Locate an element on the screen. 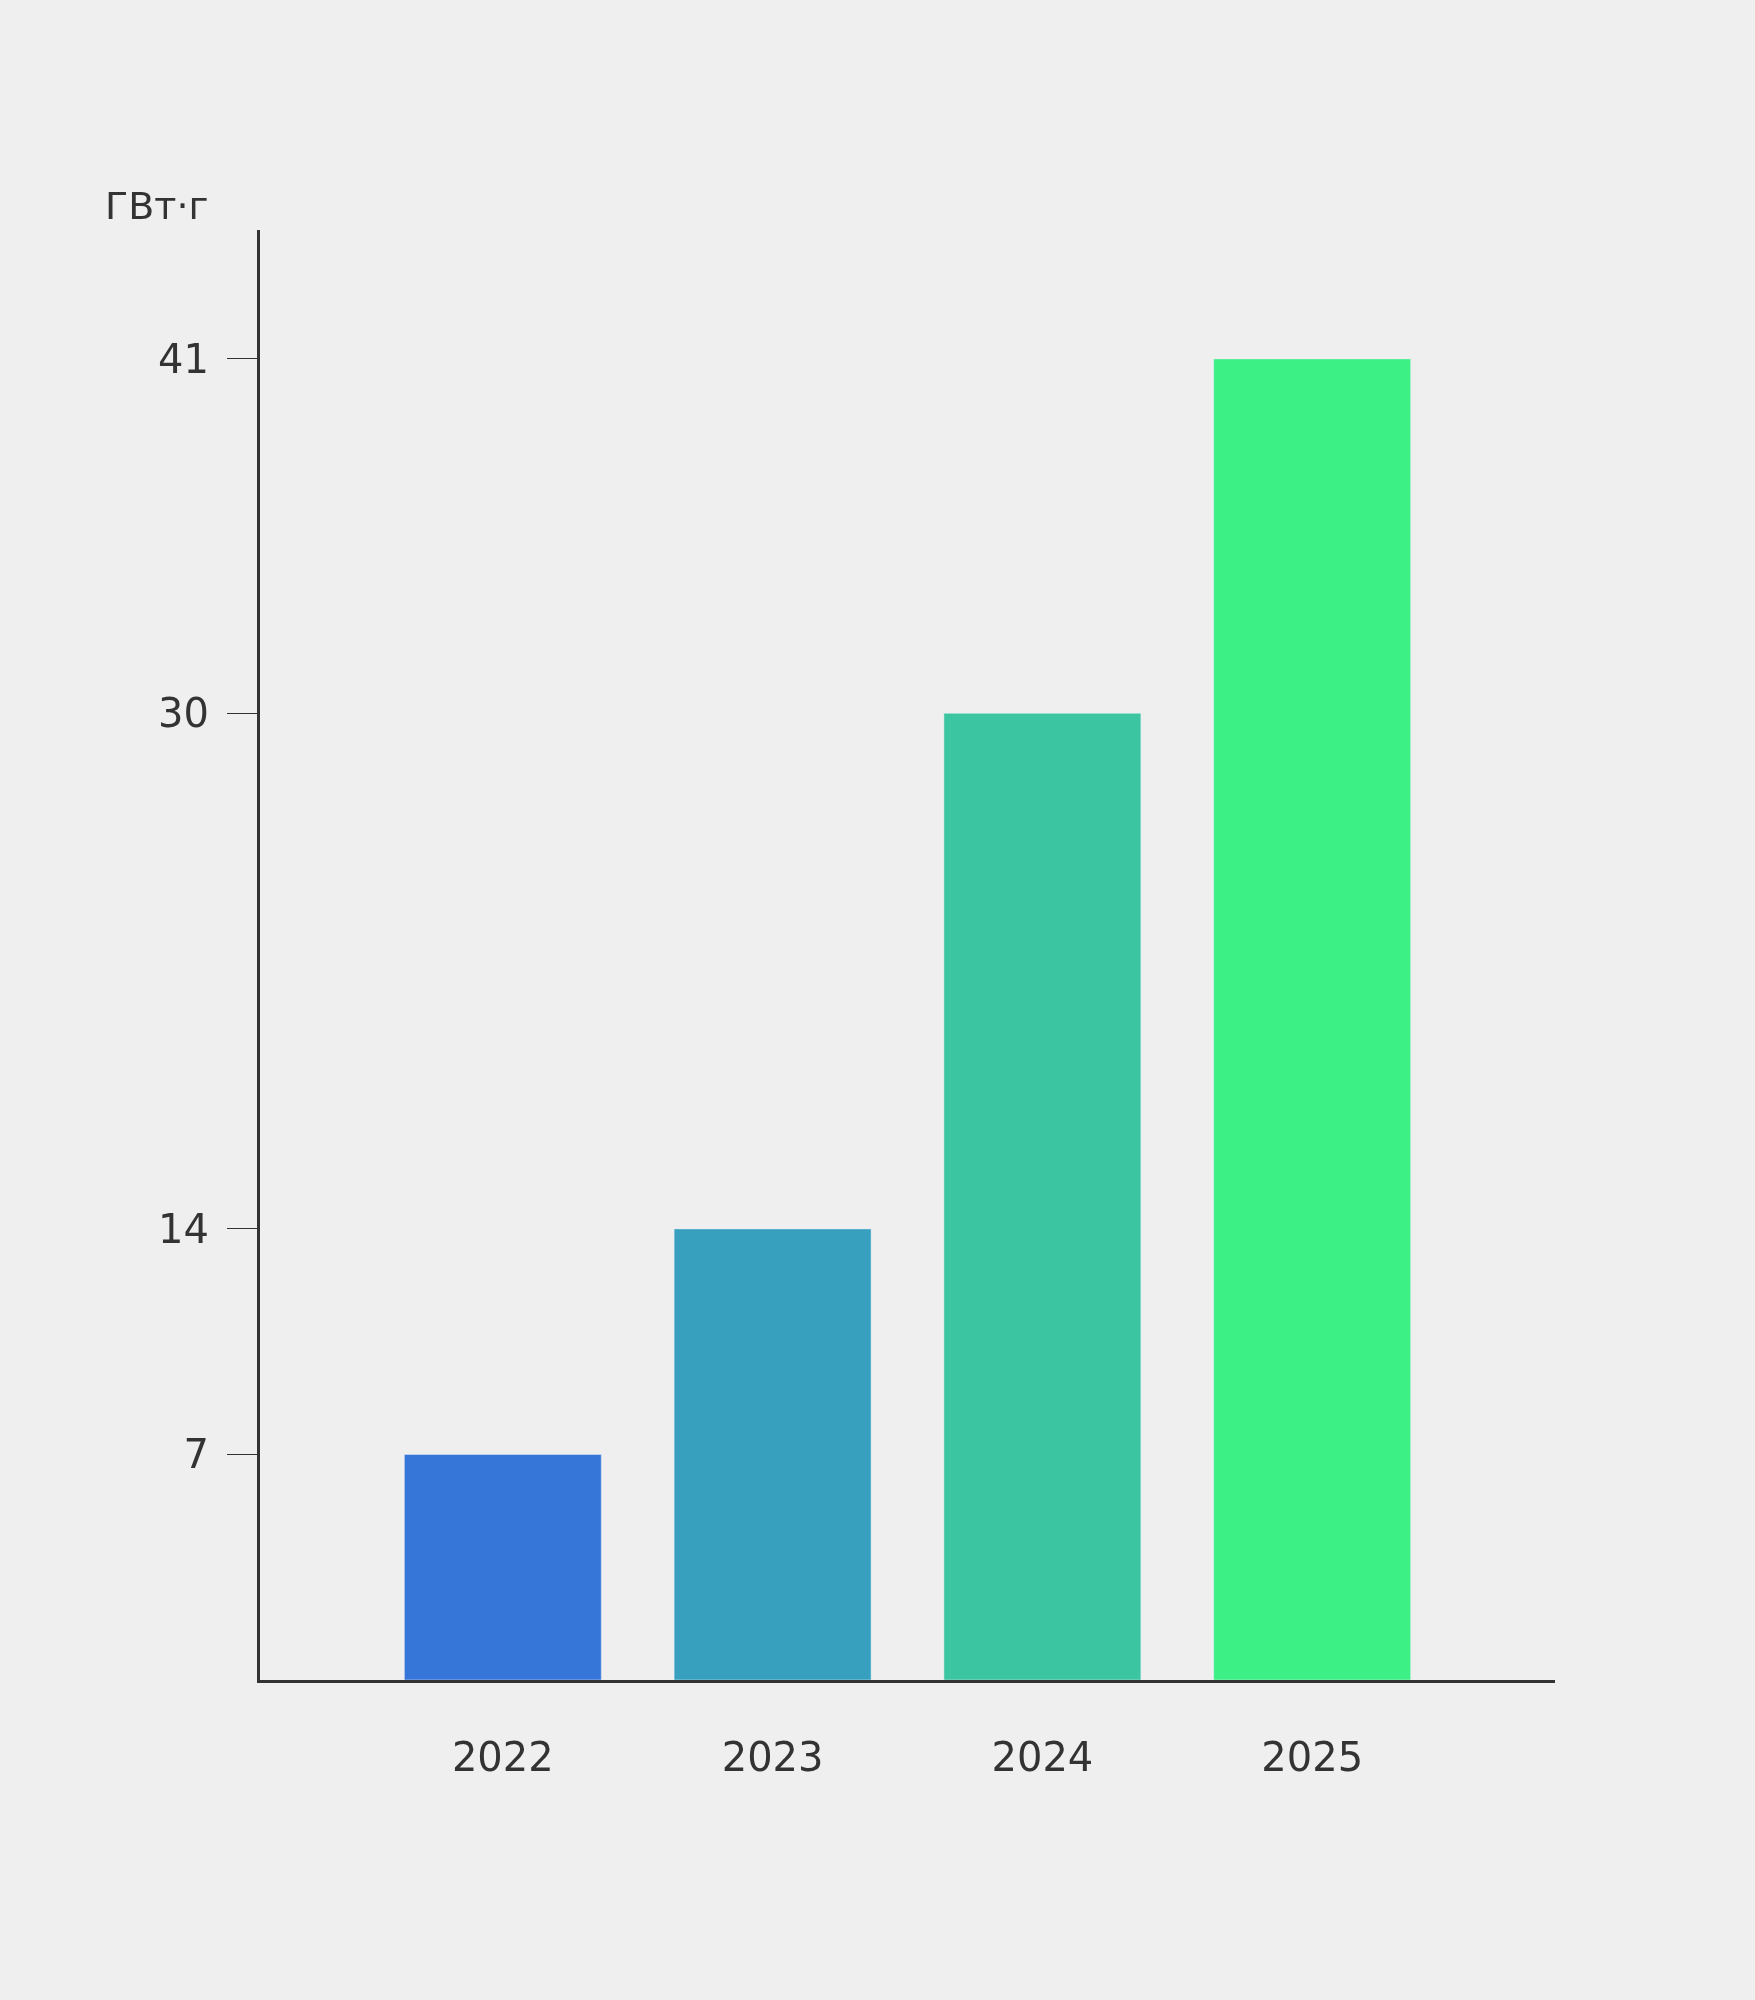 This screenshot has height=2000, width=1755. y-tick-label: 7 is located at coordinates (196, 1454).